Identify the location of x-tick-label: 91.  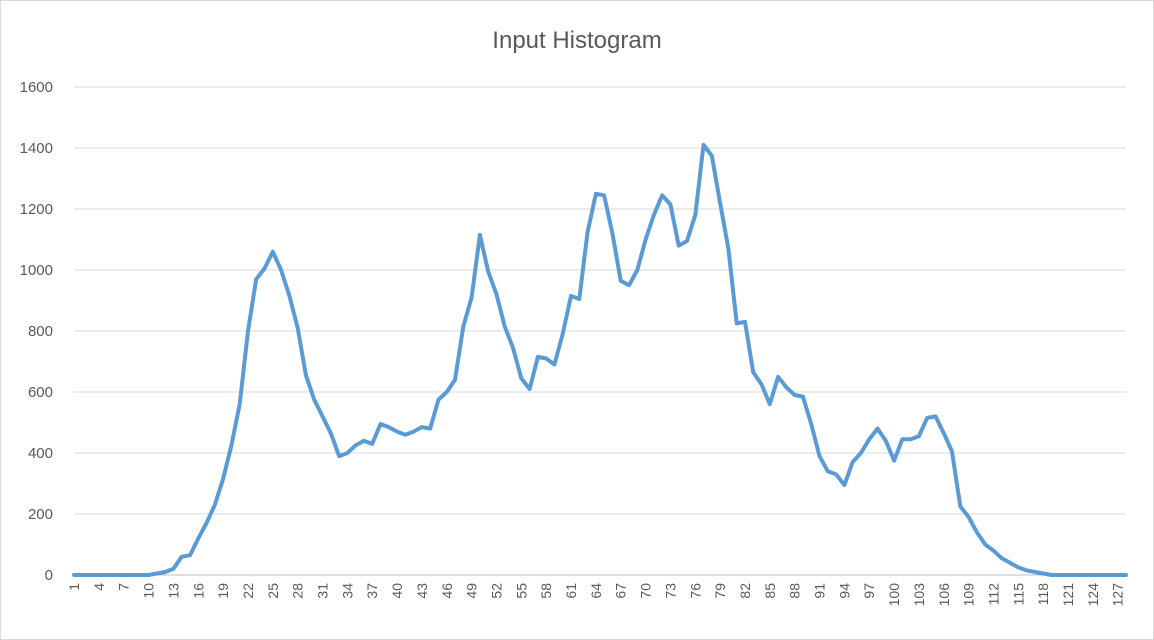
(820, 591).